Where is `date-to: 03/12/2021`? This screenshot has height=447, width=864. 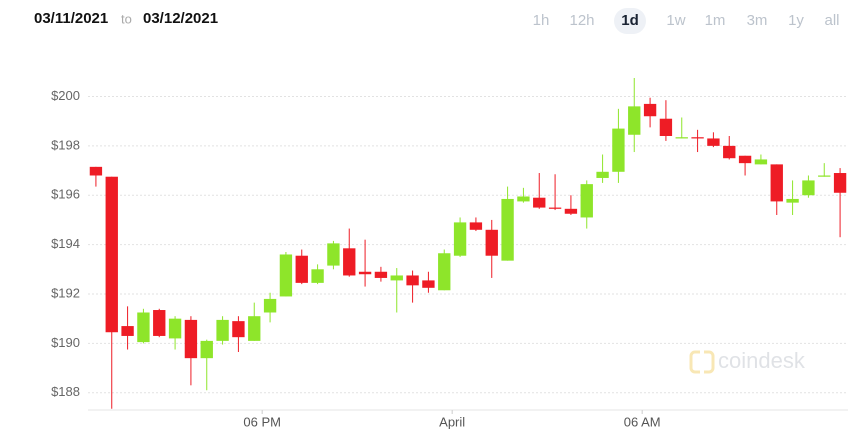 date-to: 03/12/2021 is located at coordinates (180, 18).